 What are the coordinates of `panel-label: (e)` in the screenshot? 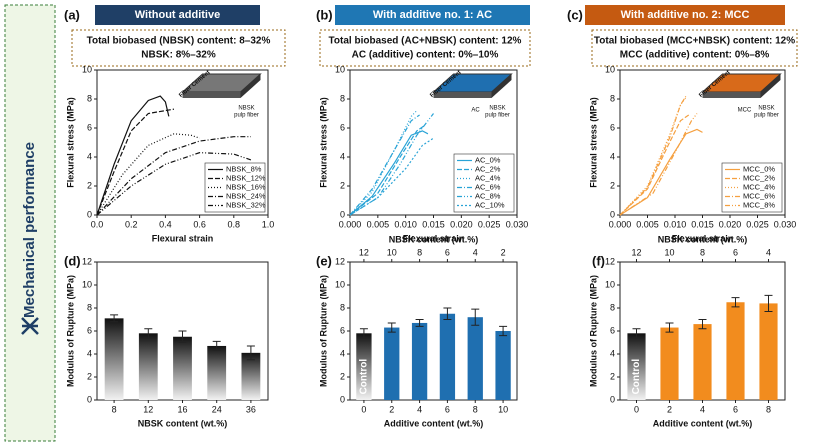 It's located at (324, 260).